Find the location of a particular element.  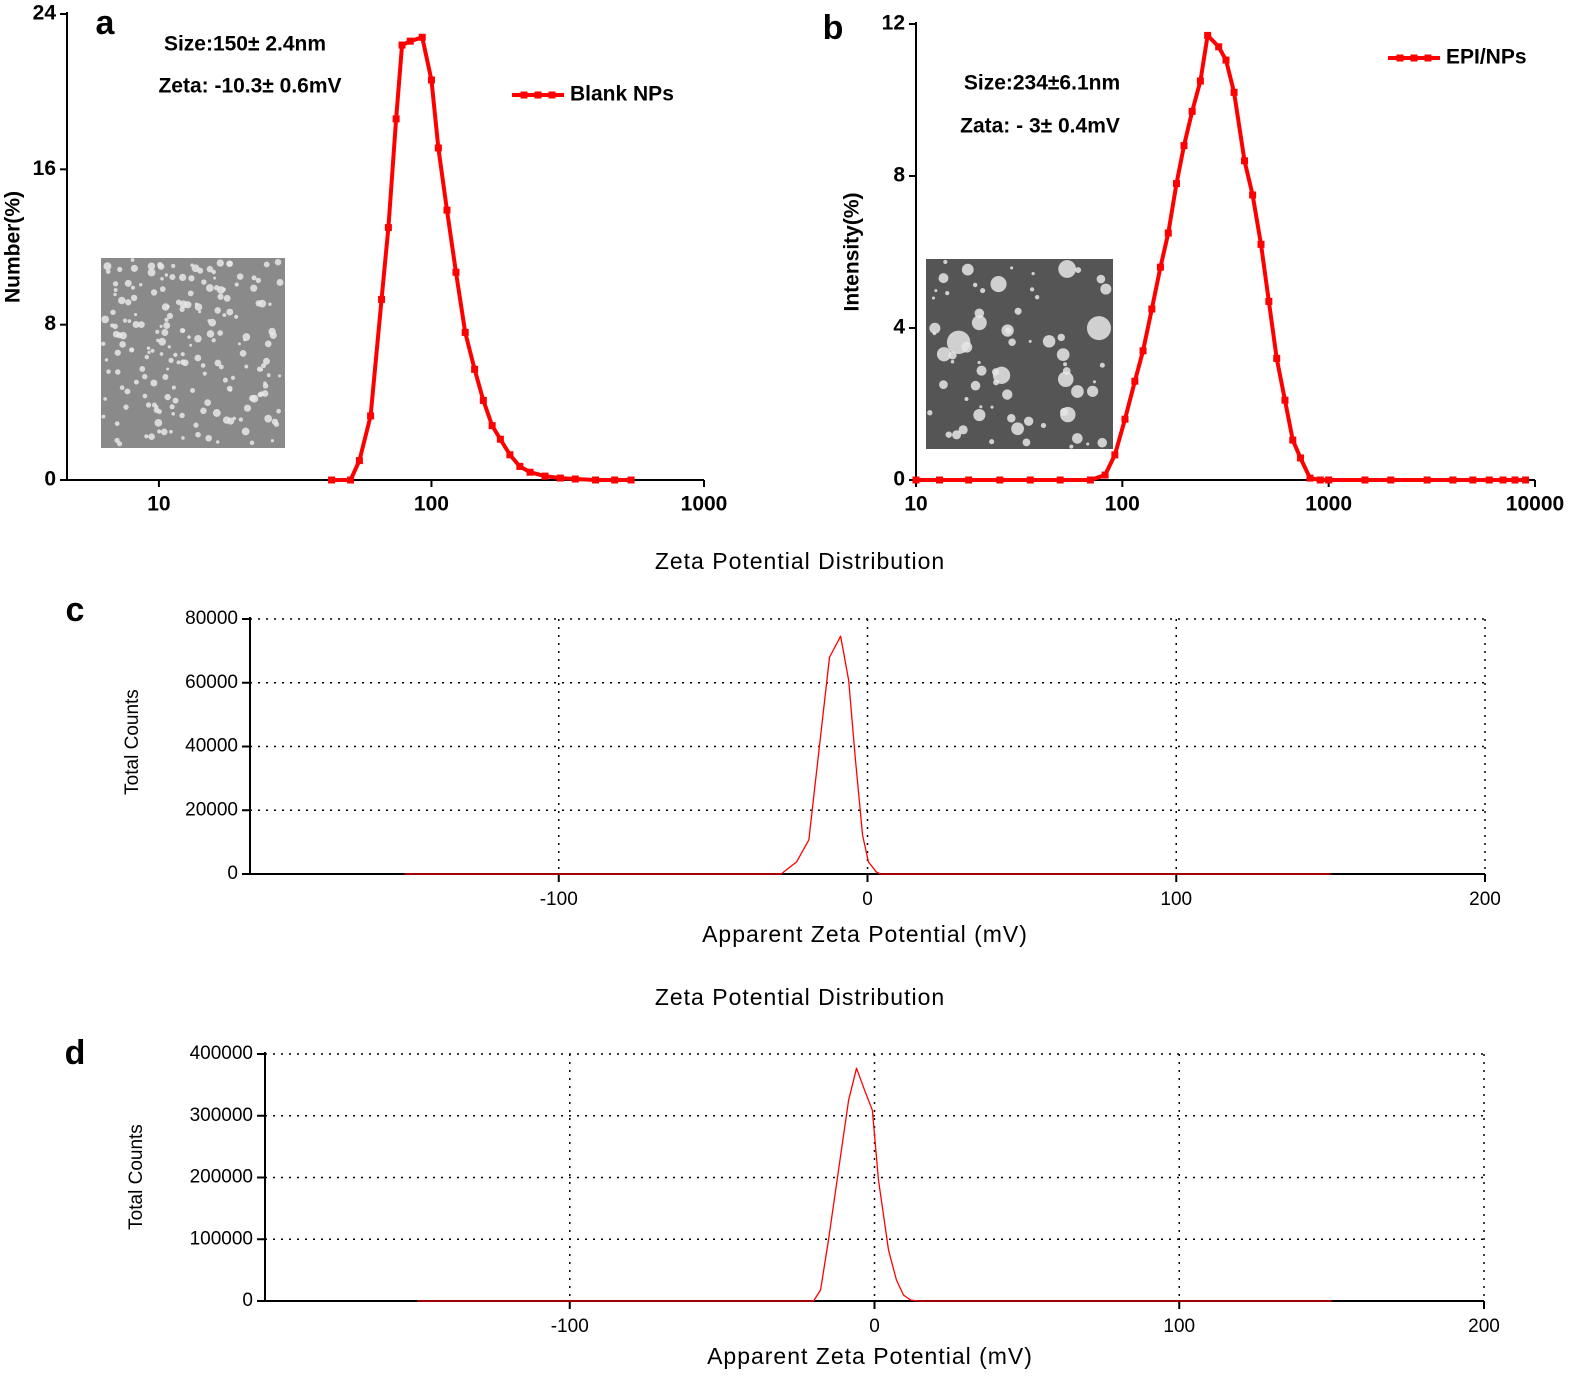

x-axis-label: Apparent Zeta Potential (mV) is located at coordinates (870, 1356).